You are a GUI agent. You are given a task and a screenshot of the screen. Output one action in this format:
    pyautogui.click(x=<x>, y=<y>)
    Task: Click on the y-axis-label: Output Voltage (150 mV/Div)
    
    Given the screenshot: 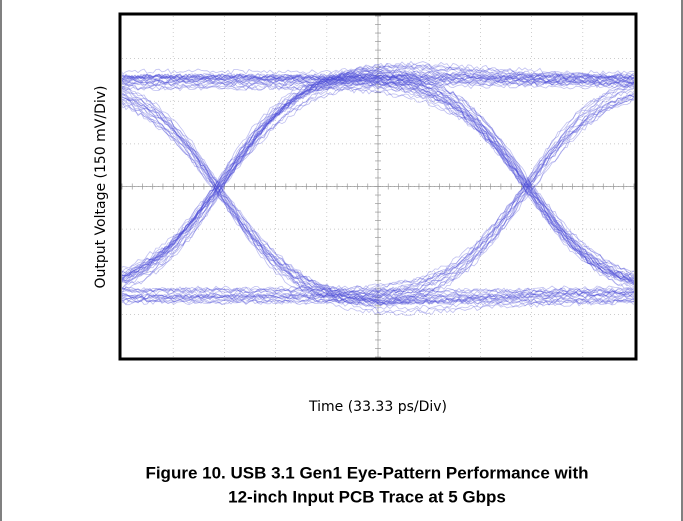 What is the action you would take?
    pyautogui.click(x=101, y=186)
    